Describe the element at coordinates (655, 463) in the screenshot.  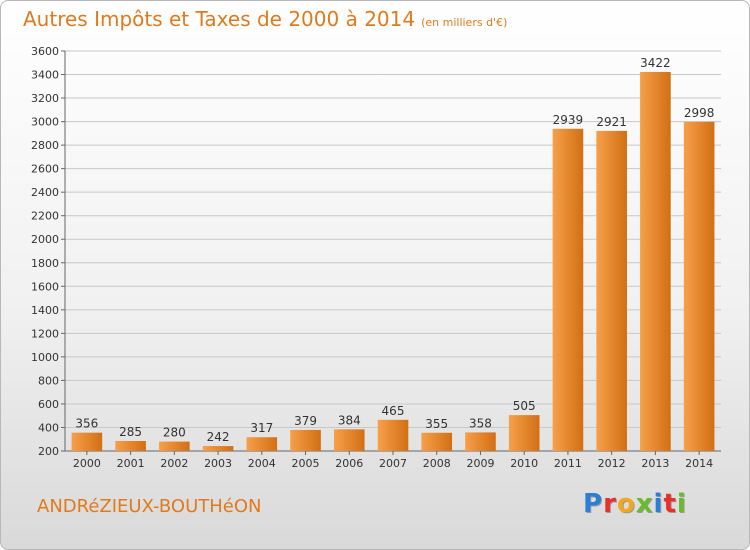
I see `x-tick-label: 2013` at that location.